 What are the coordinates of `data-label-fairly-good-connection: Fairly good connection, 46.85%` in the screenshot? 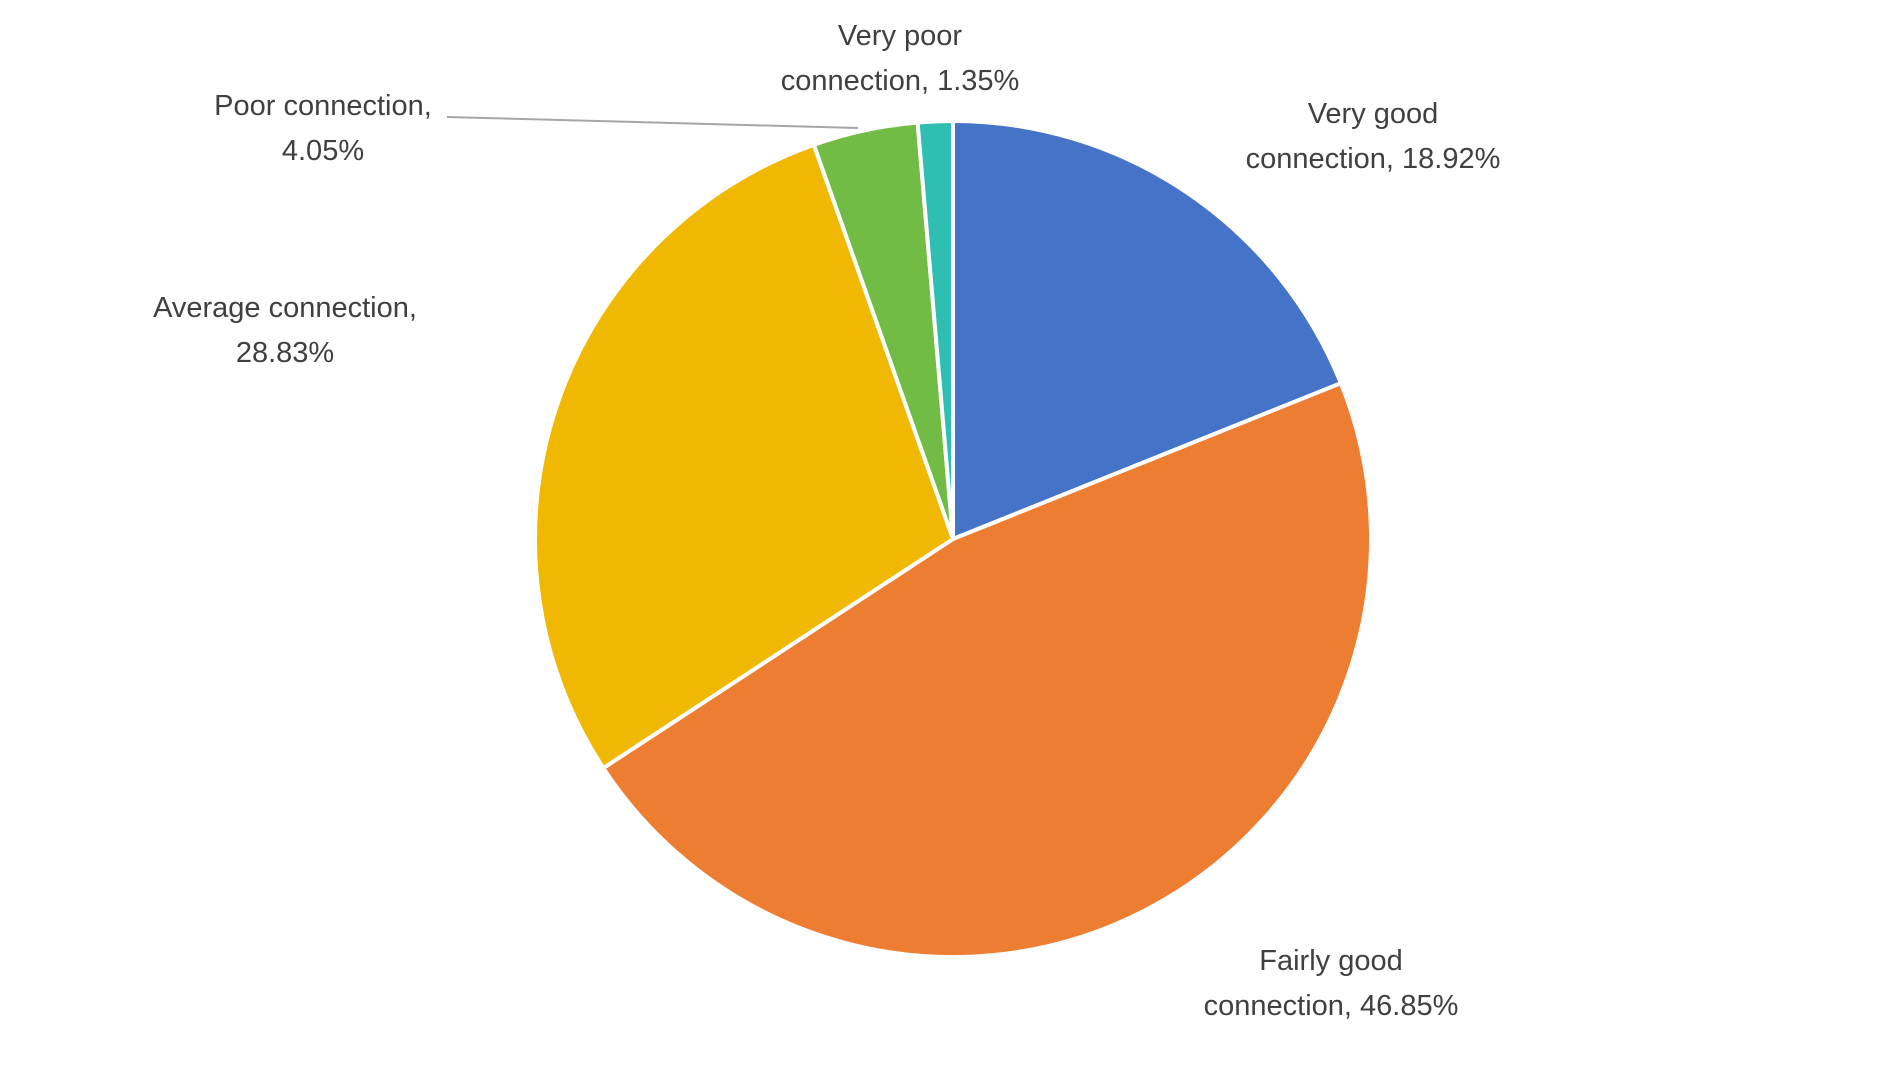 It's located at (1331, 984).